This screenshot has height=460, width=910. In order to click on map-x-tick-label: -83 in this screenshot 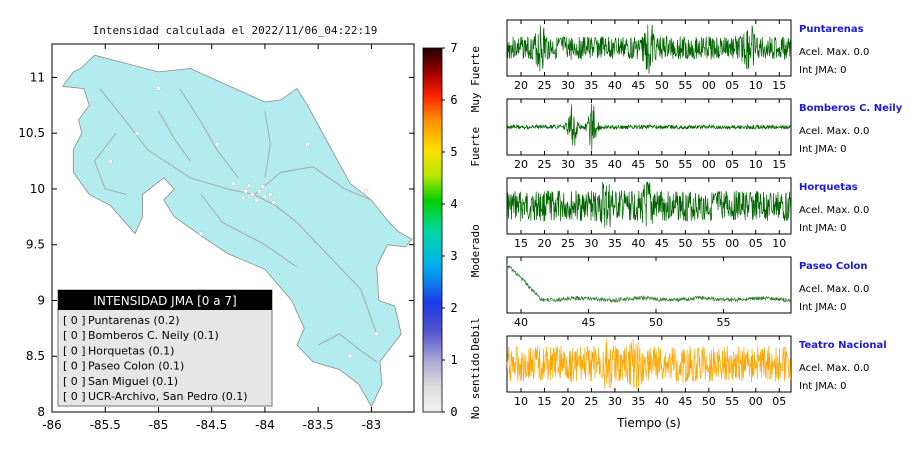, I will do `click(372, 425)`.